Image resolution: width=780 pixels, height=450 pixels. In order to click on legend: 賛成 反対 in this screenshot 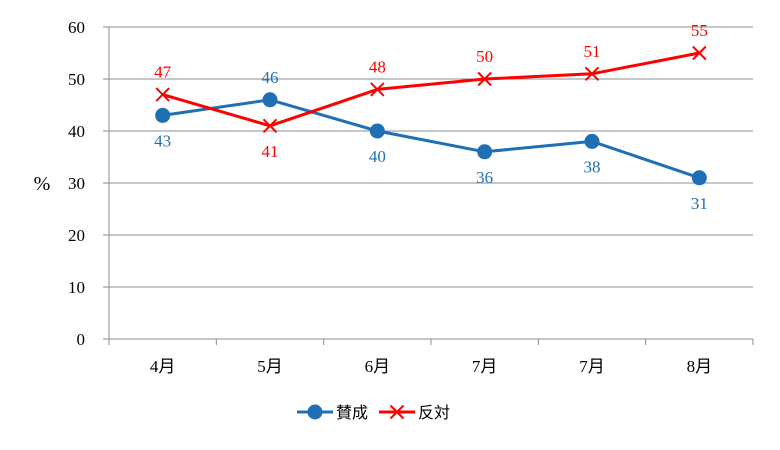, I will do `click(373, 412)`.